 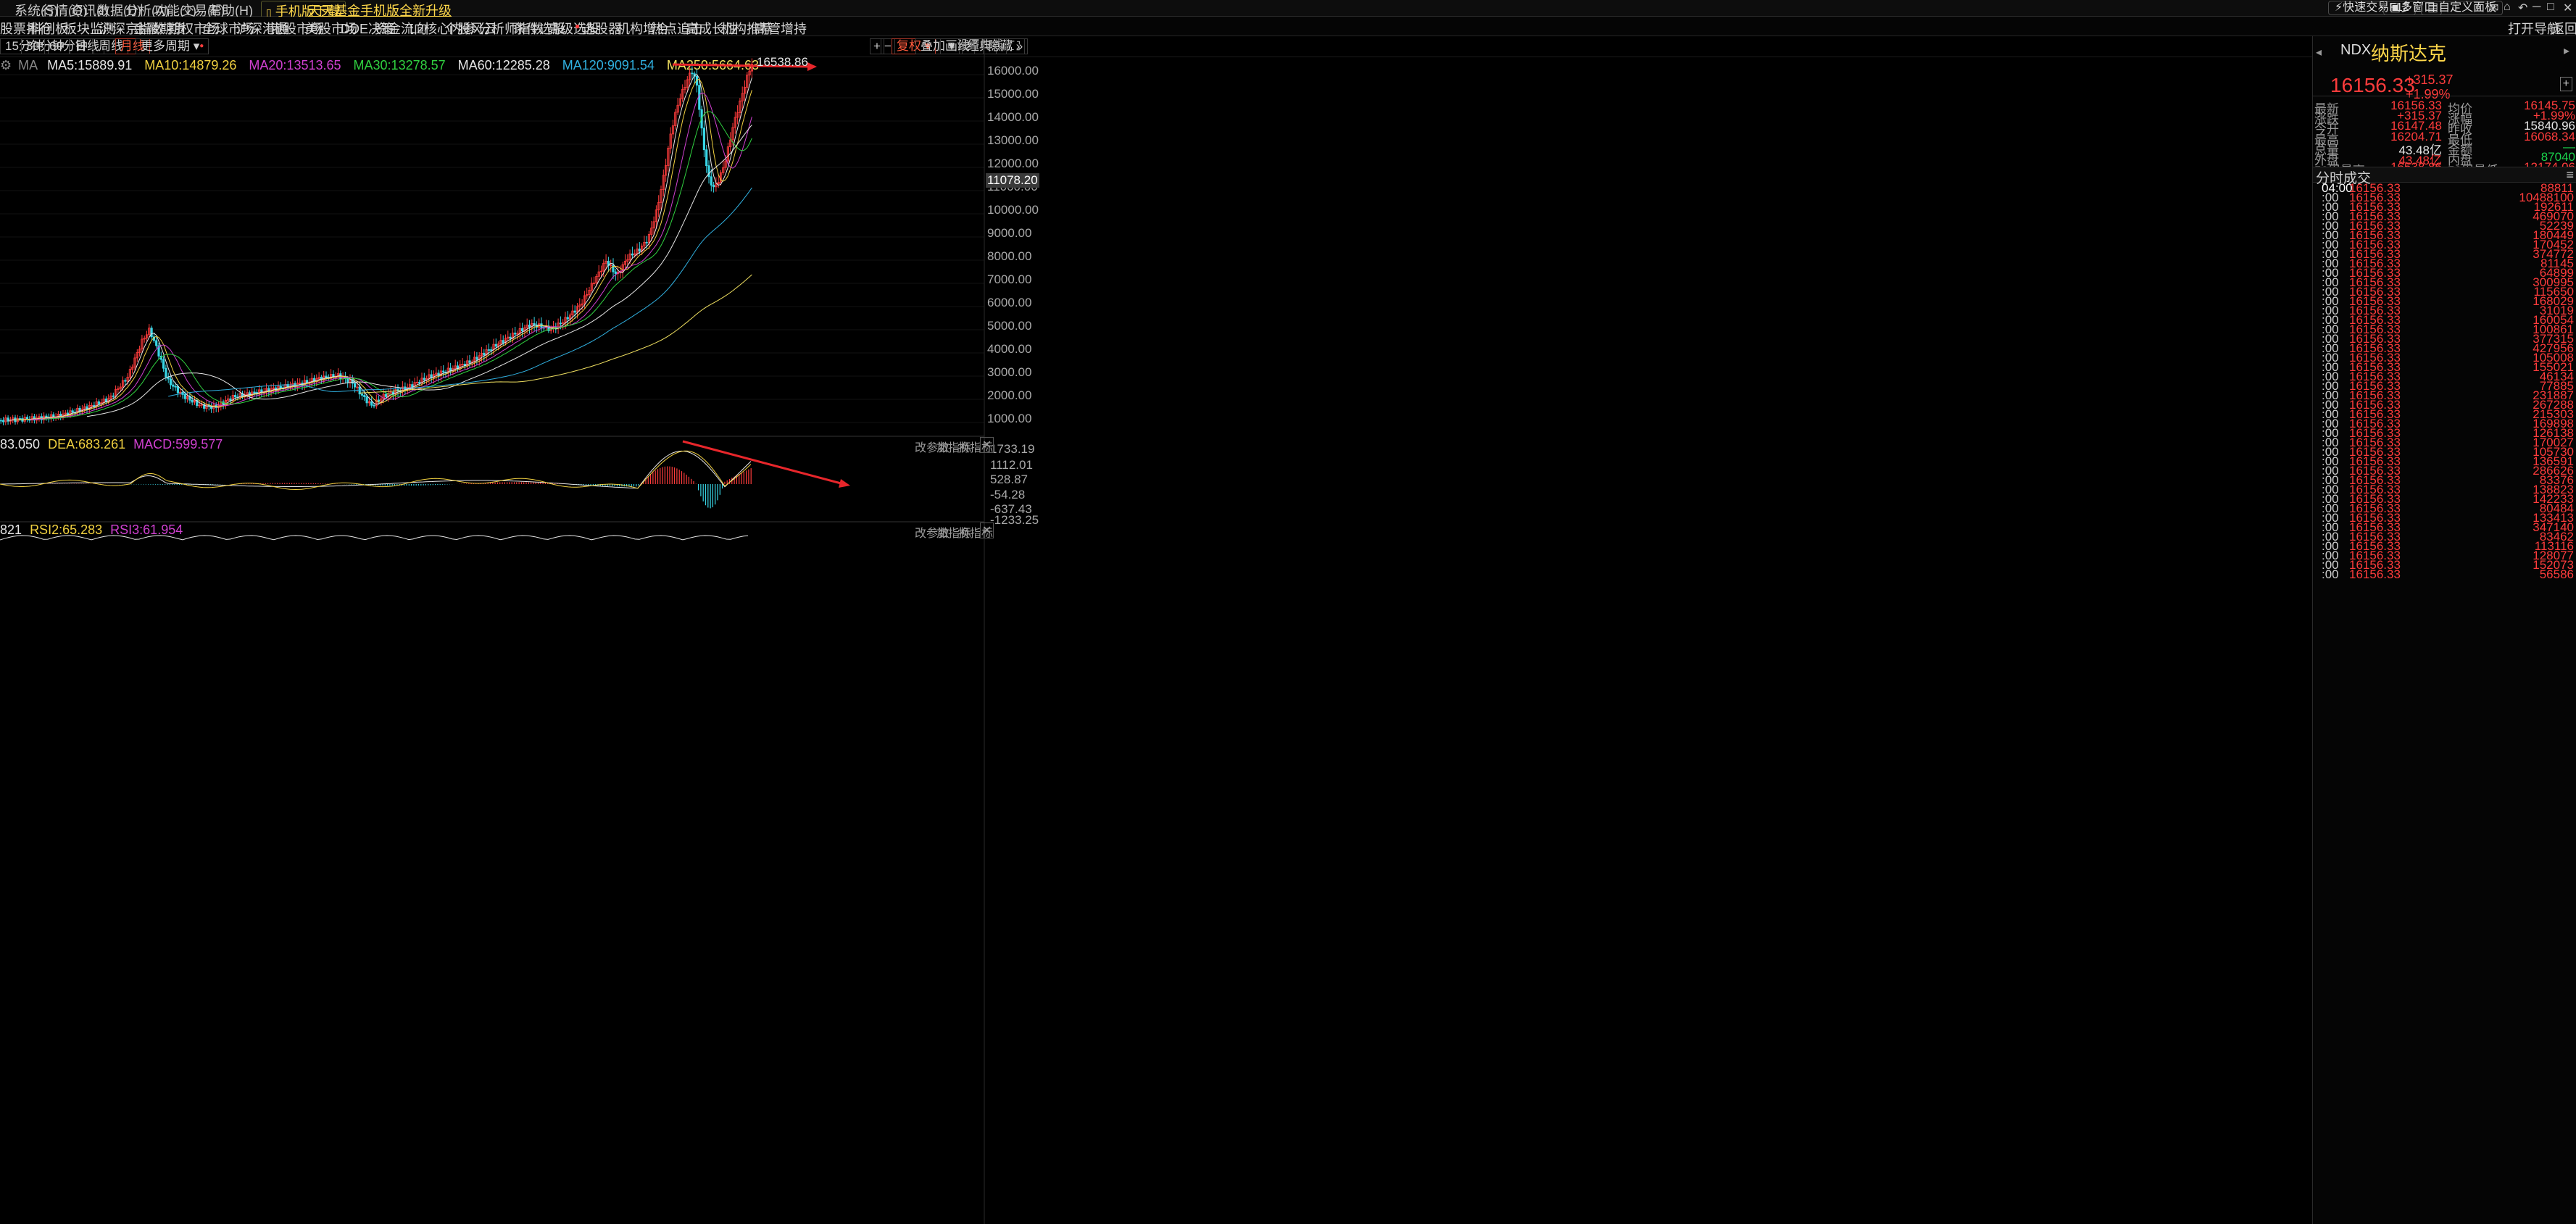 I want to click on period-month: 月线, so click(x=132, y=46).